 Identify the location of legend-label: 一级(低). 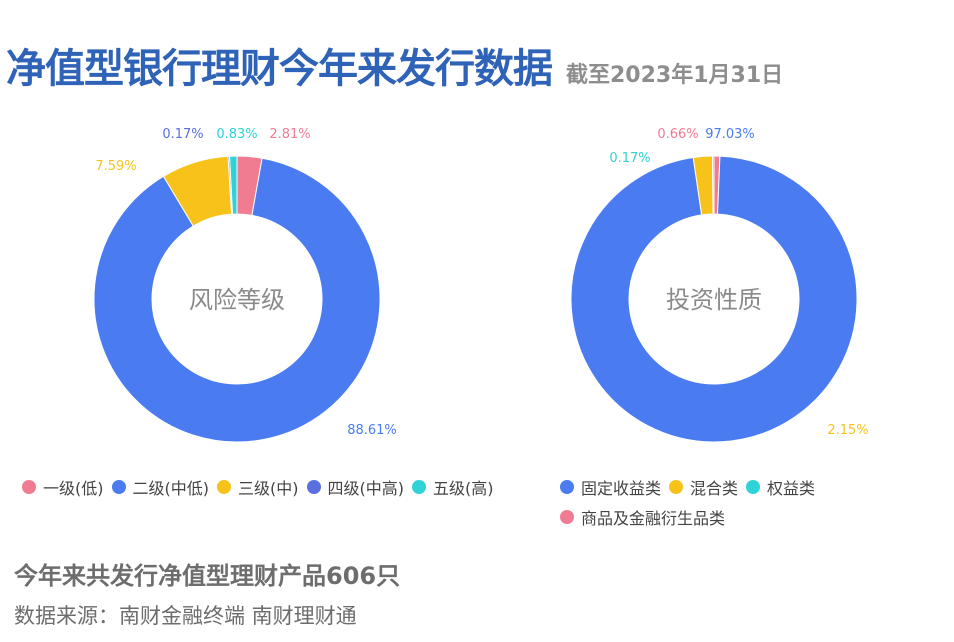
(73, 488).